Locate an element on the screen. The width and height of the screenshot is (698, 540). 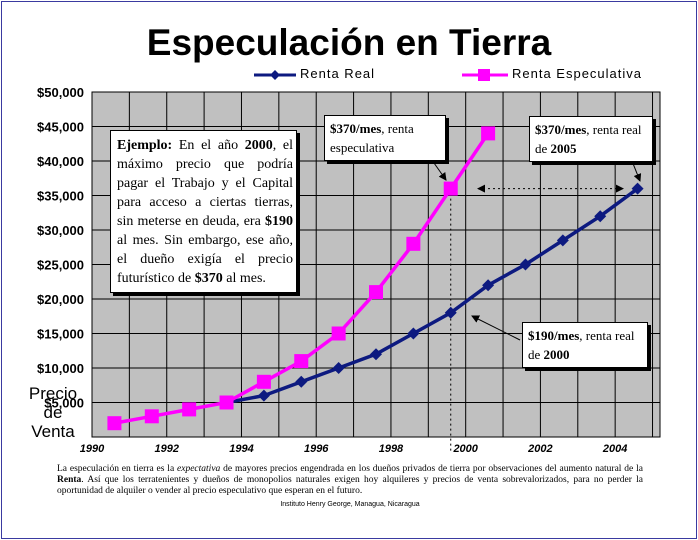
ejemplo-value-370: $370 is located at coordinates (208, 278).